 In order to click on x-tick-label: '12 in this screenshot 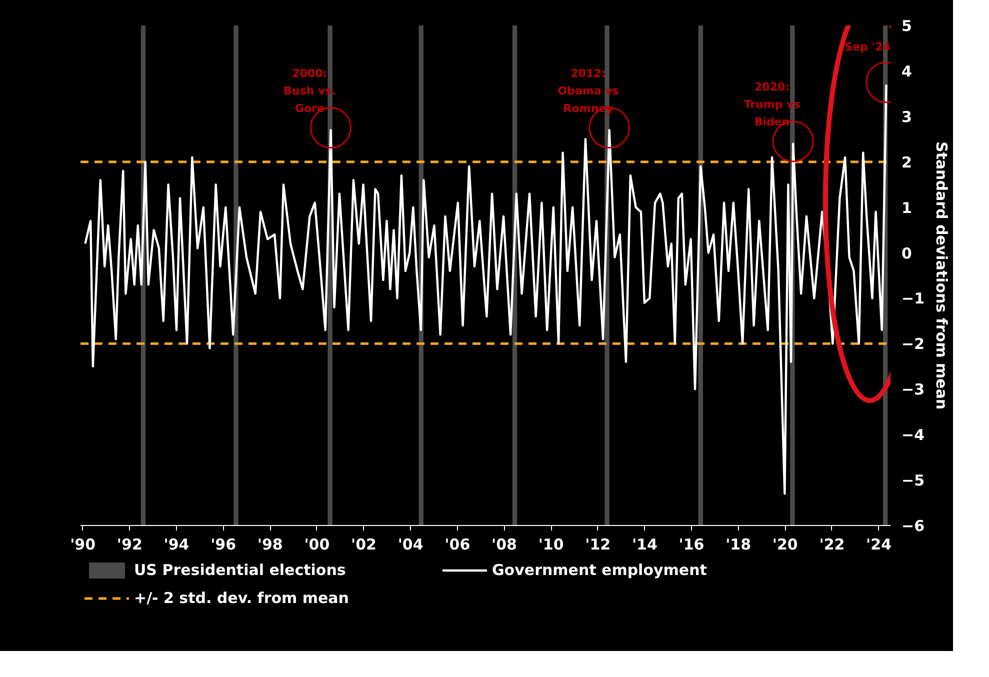, I will do `click(598, 545)`.